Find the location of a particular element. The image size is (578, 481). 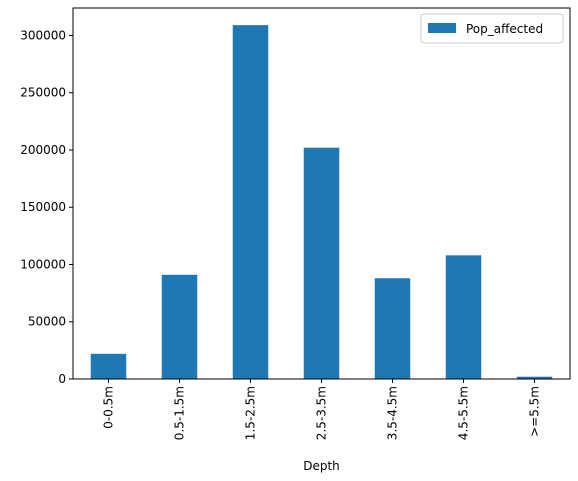

bar->=5.5m is located at coordinates (534, 377).